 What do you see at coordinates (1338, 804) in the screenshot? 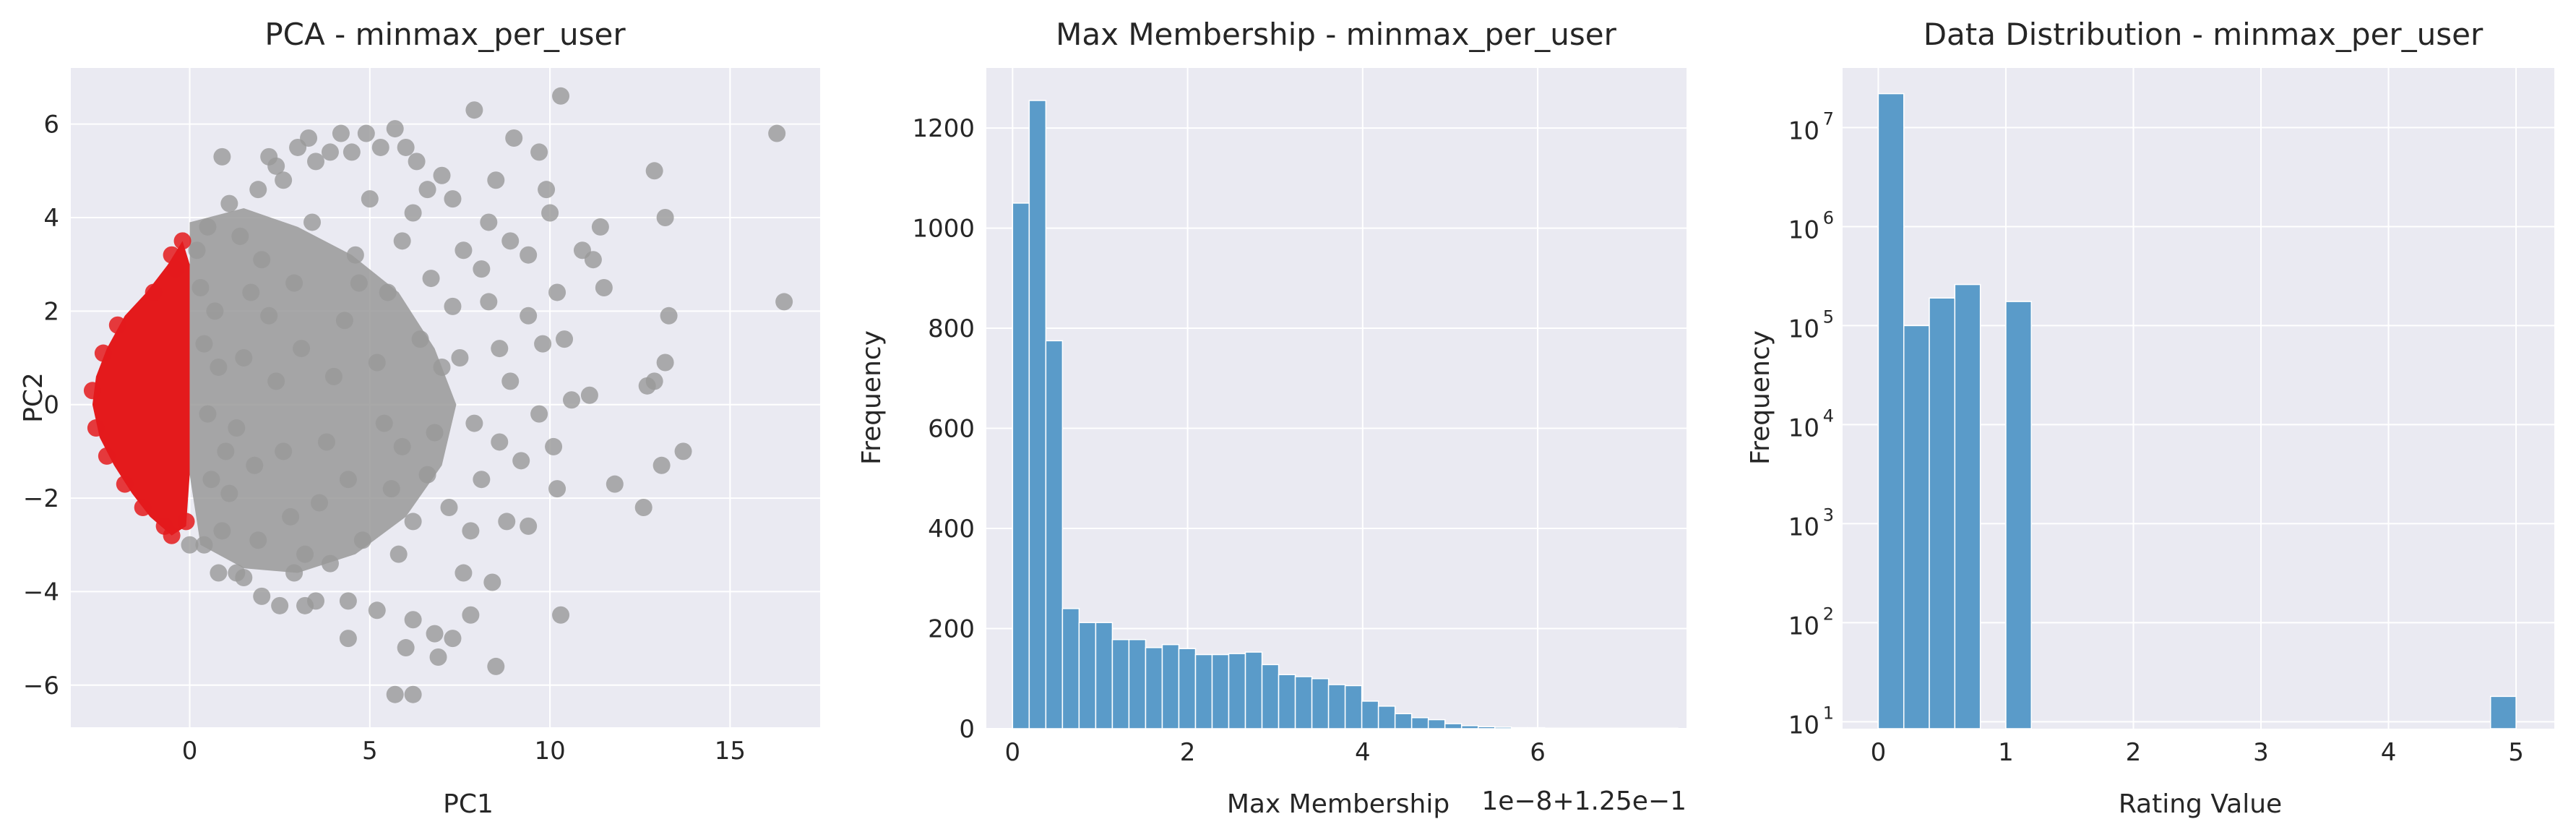
I see `x-axis-label: Max Membership` at bounding box center [1338, 804].